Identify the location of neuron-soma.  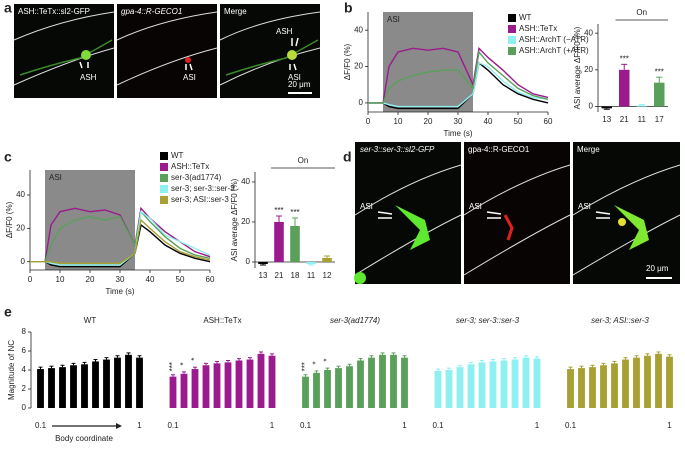
(622, 222).